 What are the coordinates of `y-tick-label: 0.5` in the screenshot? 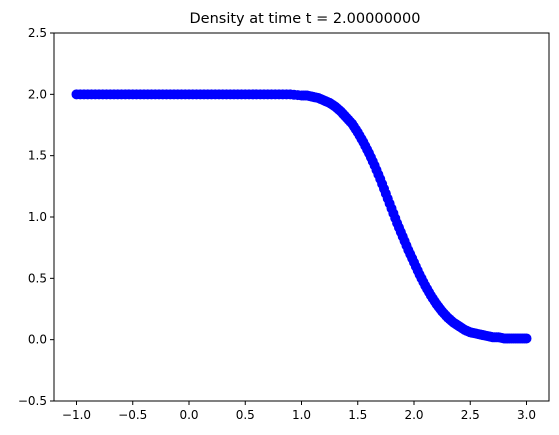 It's located at (37, 278).